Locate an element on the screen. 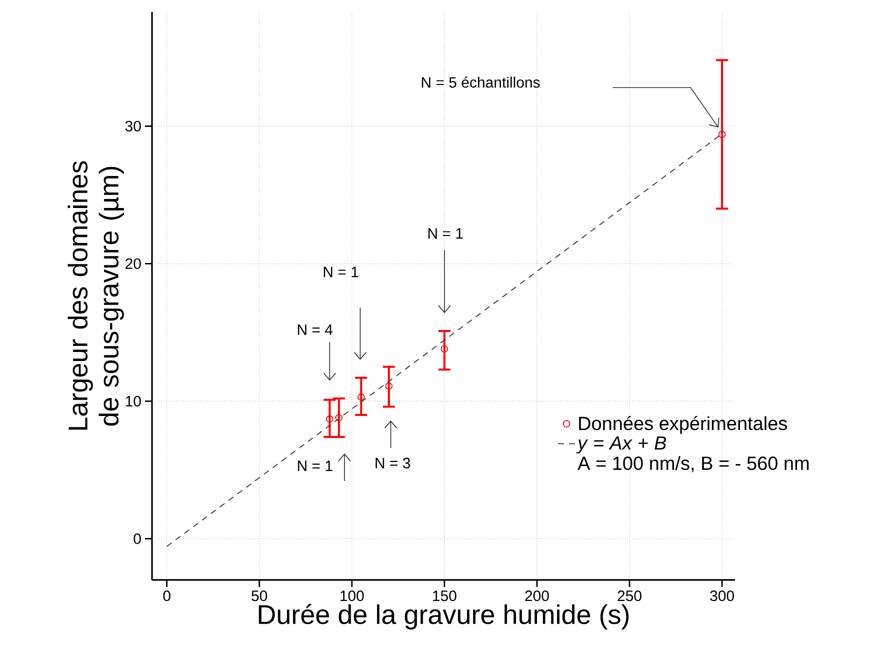 The height and width of the screenshot is (668, 875). x-axis-title: Durée de la gravure humide (s) is located at coordinates (443, 617).